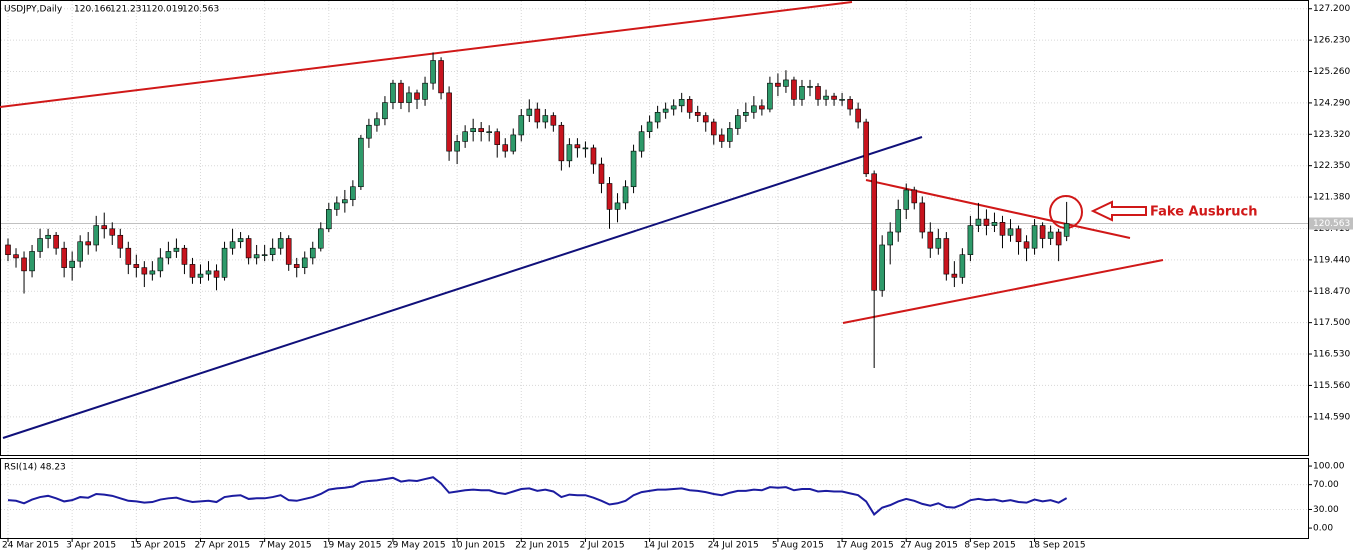  Describe the element at coordinates (865, 546) in the screenshot. I see `x-tick-label: 17 Aug 2015` at that location.